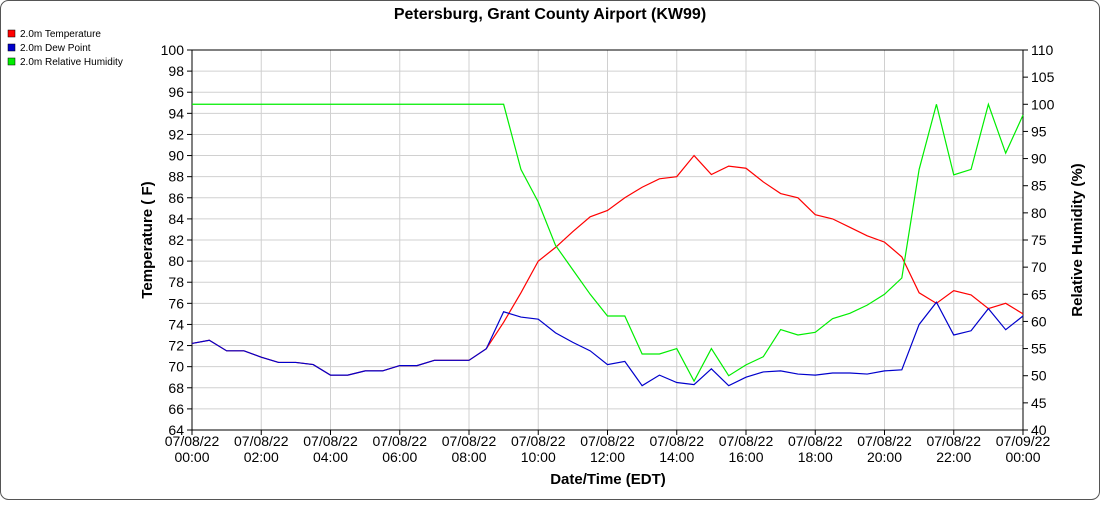 Image resolution: width=1100 pixels, height=505 pixels. I want to click on y-tick-label: 84, so click(176, 219).